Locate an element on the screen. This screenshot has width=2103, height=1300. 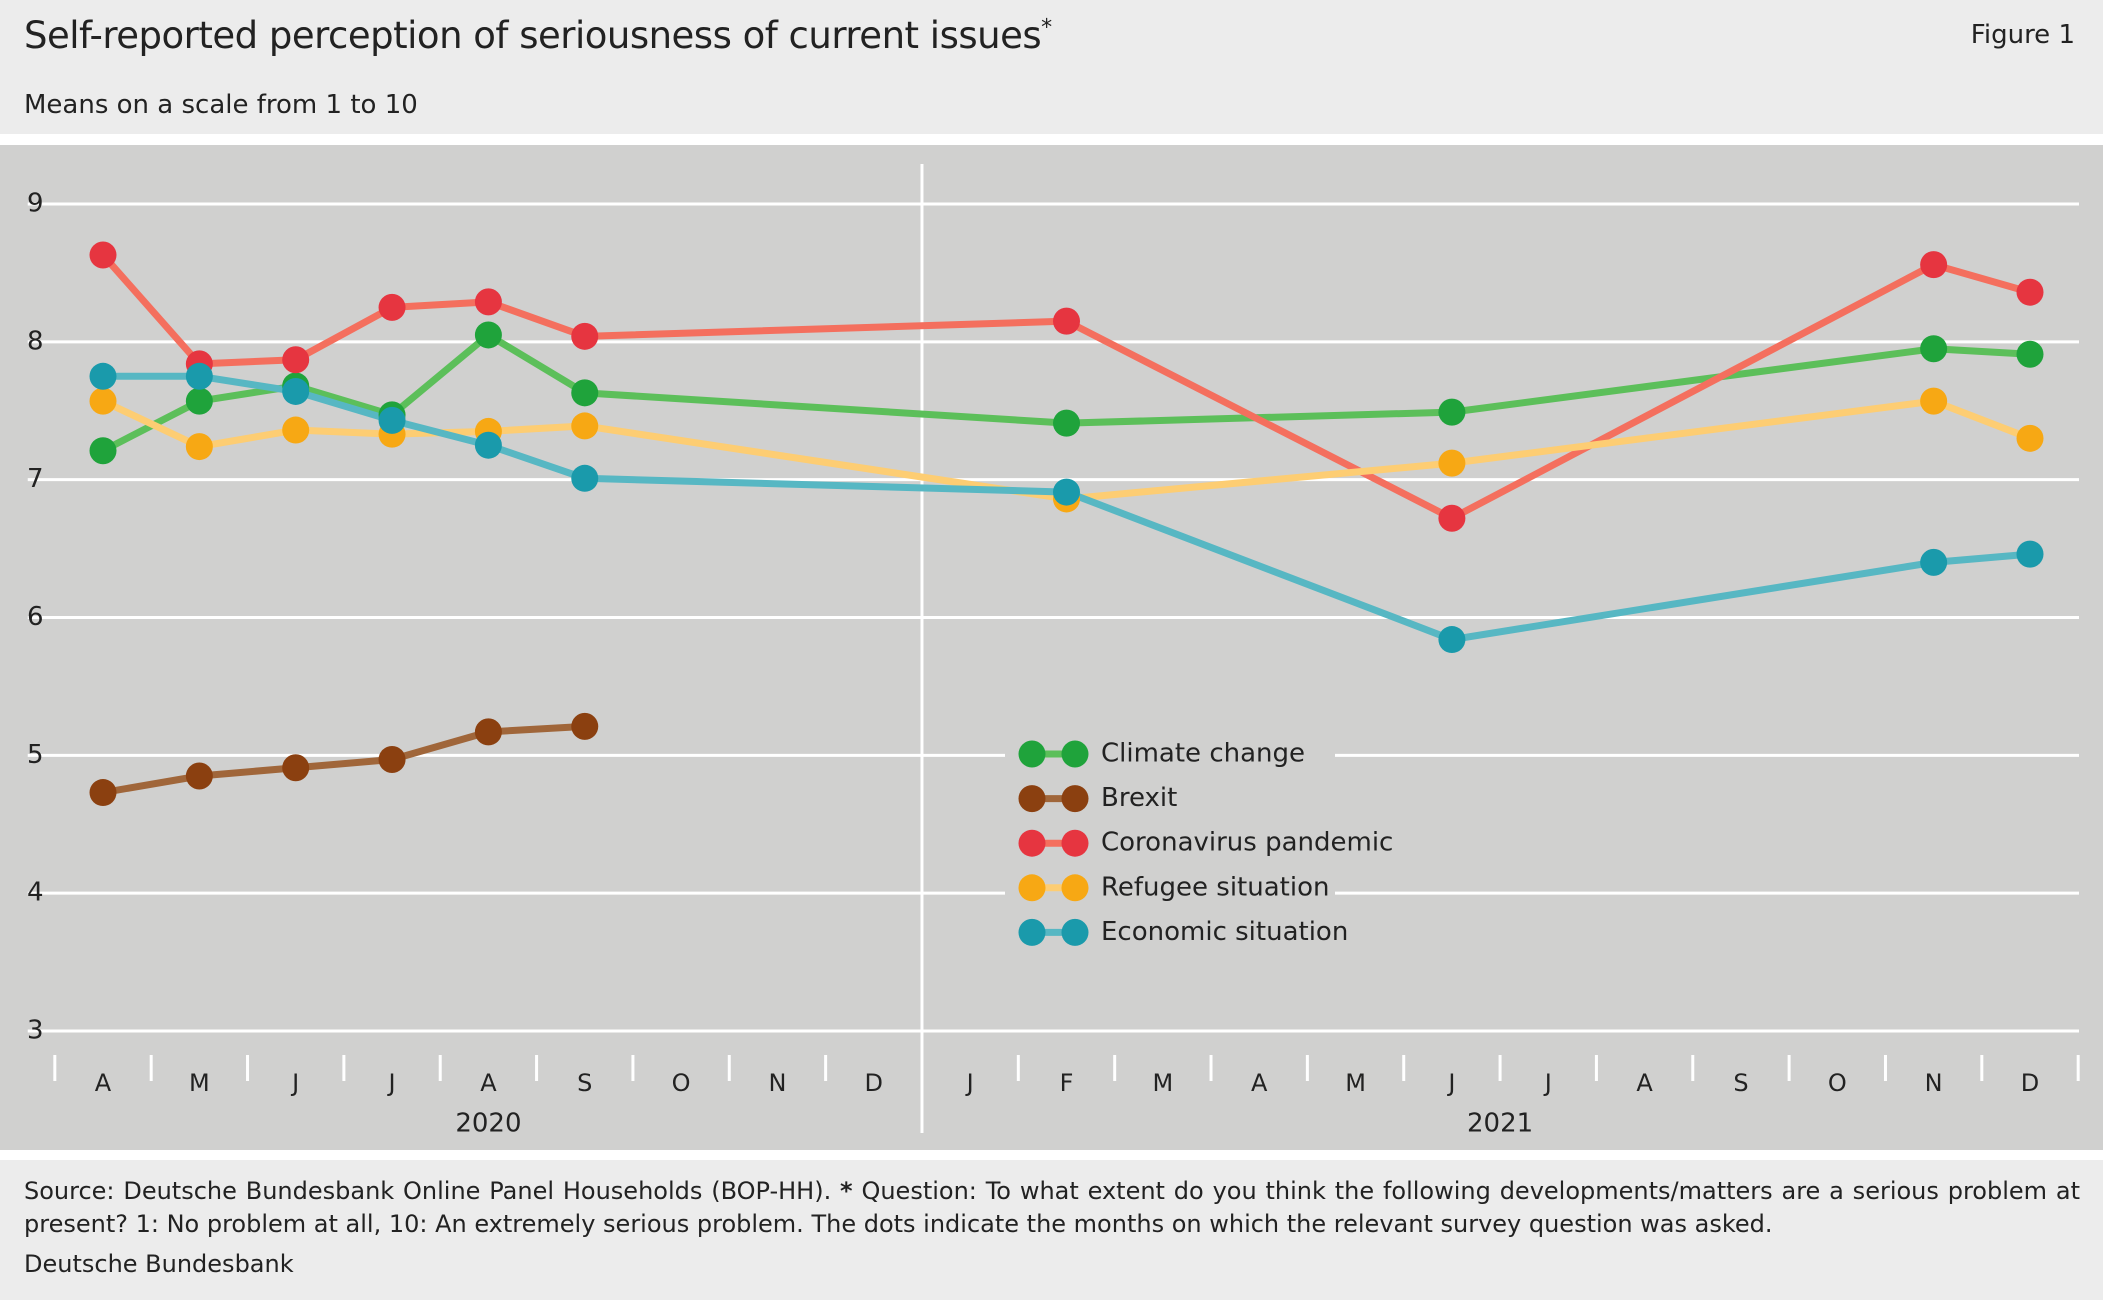
legend-label: Economic situation is located at coordinates (1224, 932).